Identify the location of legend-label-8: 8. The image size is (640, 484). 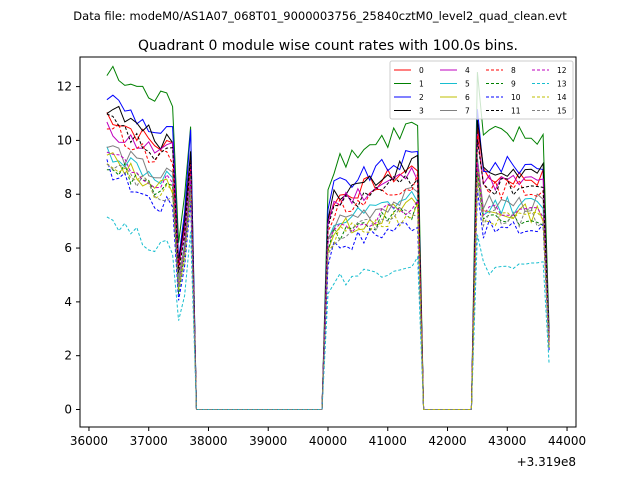
(513, 70).